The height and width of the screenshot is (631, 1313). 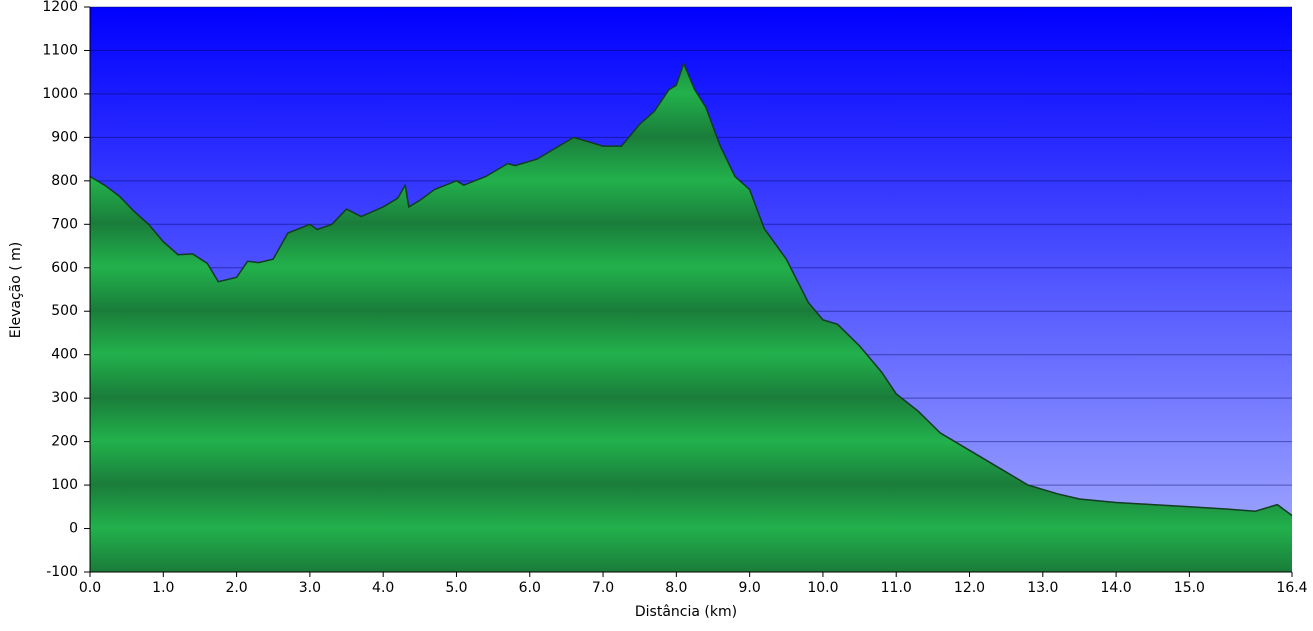 I want to click on y-tick-label: 900, so click(x=64, y=137).